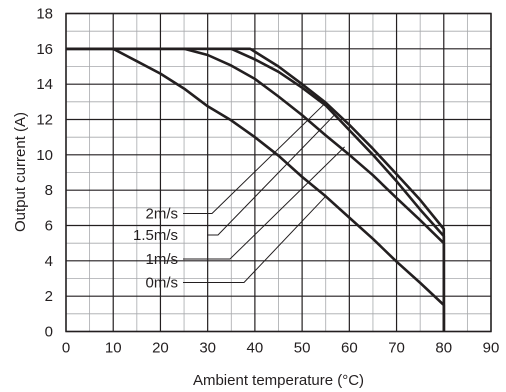 Image resolution: width=506 pixels, height=392 pixels. What do you see at coordinates (491, 348) in the screenshot?
I see `x-tick-label: 90` at bounding box center [491, 348].